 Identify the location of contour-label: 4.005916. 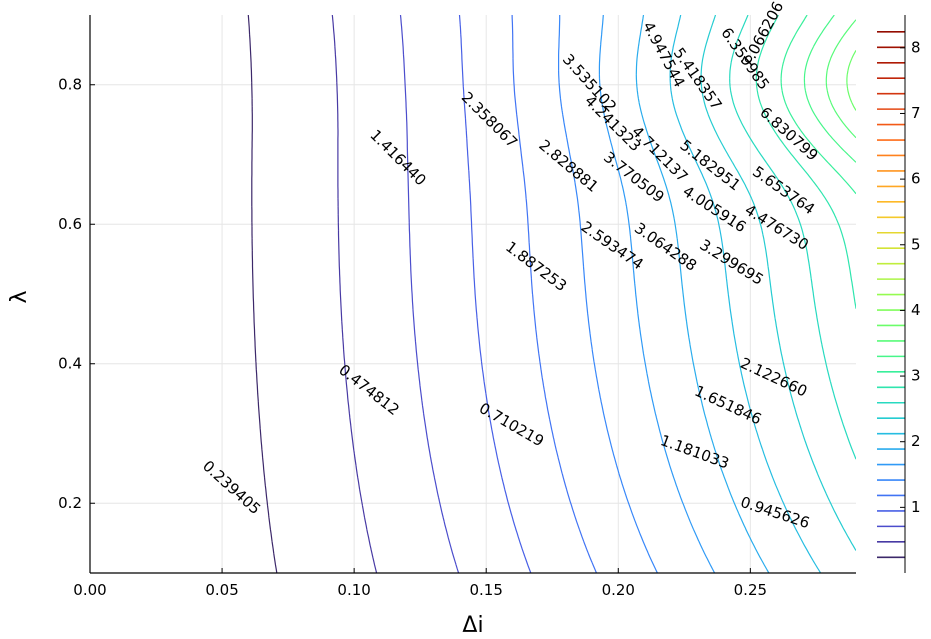
(715, 209).